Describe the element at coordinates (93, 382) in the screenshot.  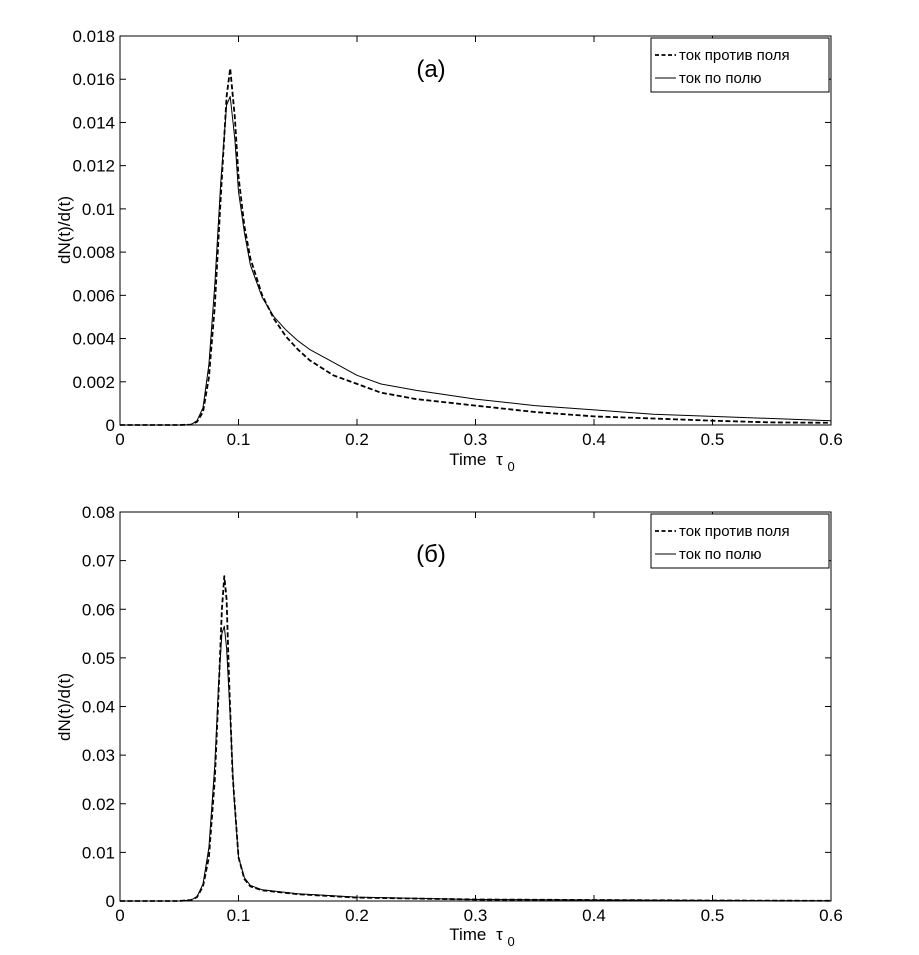
I see `y-tick-label-a: 0.002` at that location.